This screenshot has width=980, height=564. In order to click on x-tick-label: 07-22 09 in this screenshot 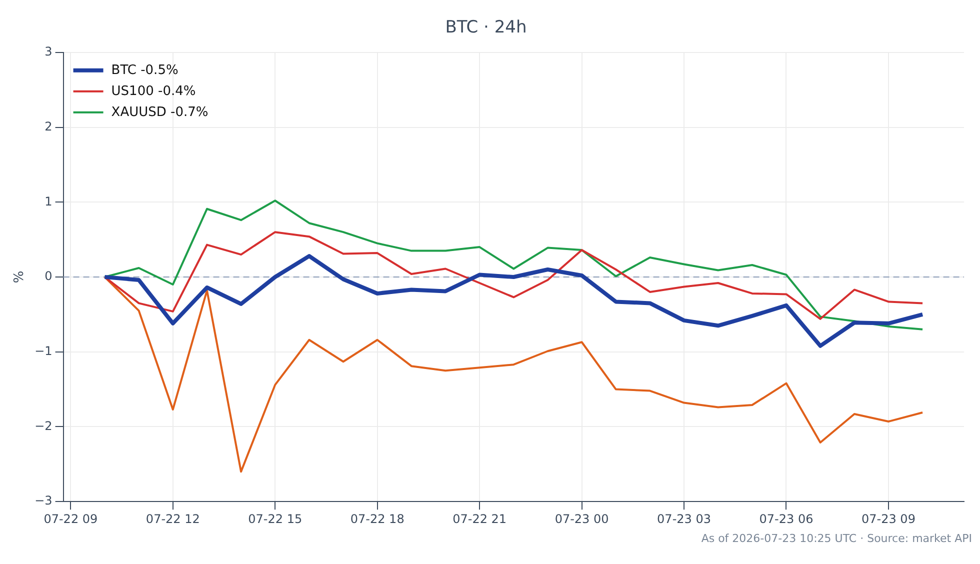, I will do `click(71, 519)`.